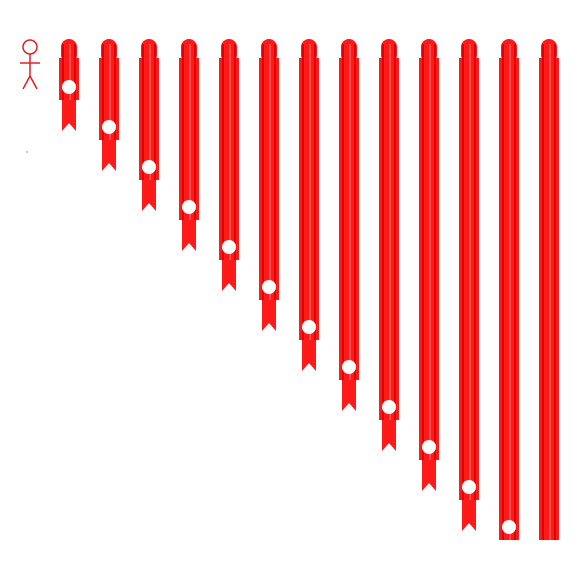 This screenshot has height=580, width=580. What do you see at coordinates (27, 152) in the screenshot?
I see `speck` at bounding box center [27, 152].